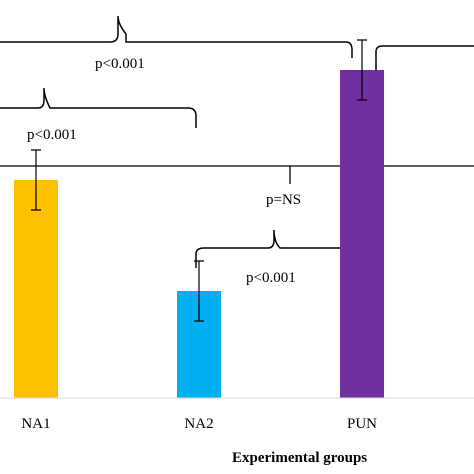 Image resolution: width=474 pixels, height=474 pixels. I want to click on error-bar-na1, so click(36, 180).